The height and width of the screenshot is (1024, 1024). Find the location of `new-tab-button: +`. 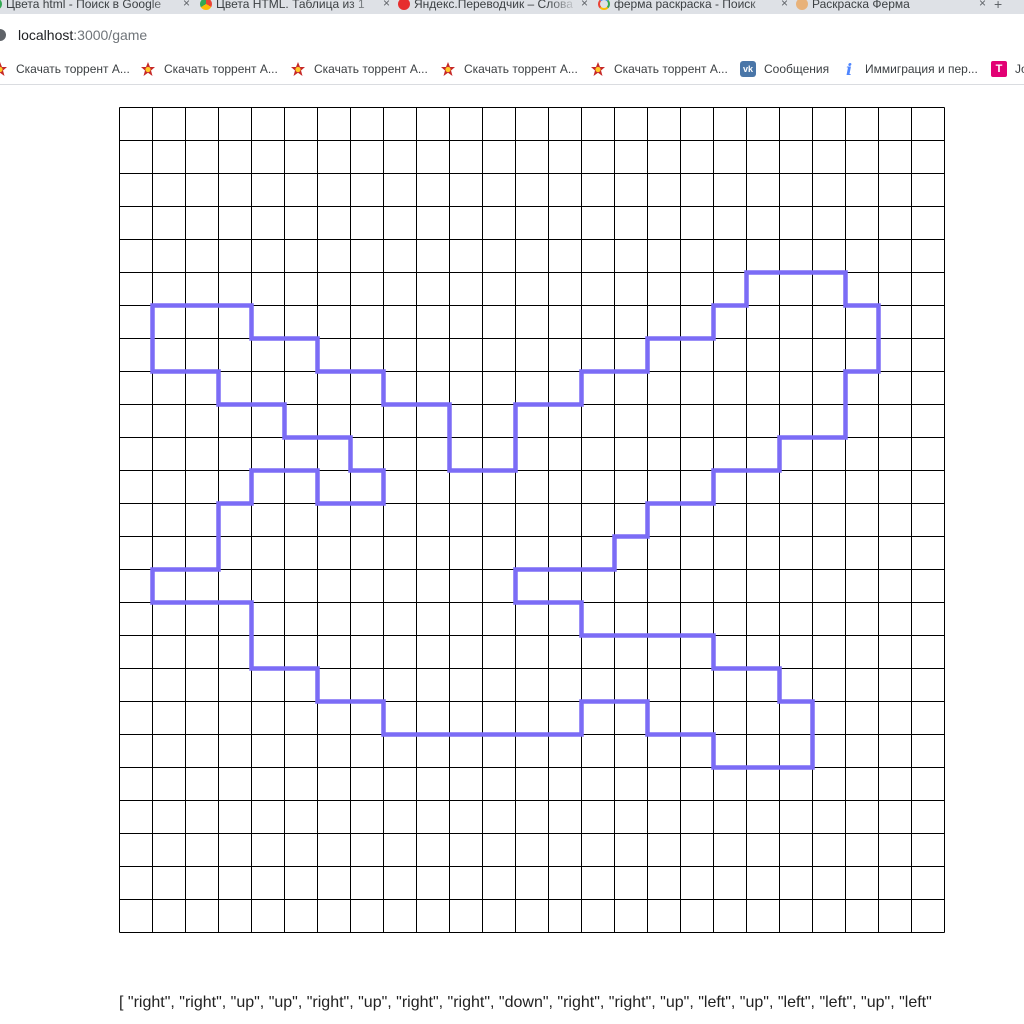

new-tab-button: + is located at coordinates (1009, 7).